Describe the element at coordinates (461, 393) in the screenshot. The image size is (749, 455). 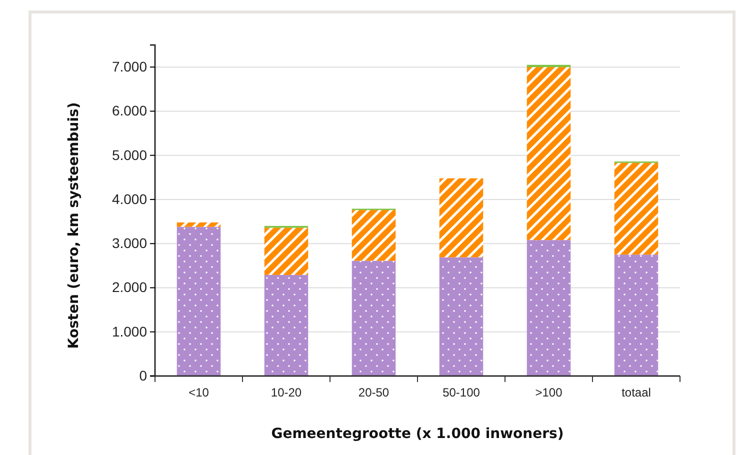
I see `x-tick-label: 50-100` at that location.